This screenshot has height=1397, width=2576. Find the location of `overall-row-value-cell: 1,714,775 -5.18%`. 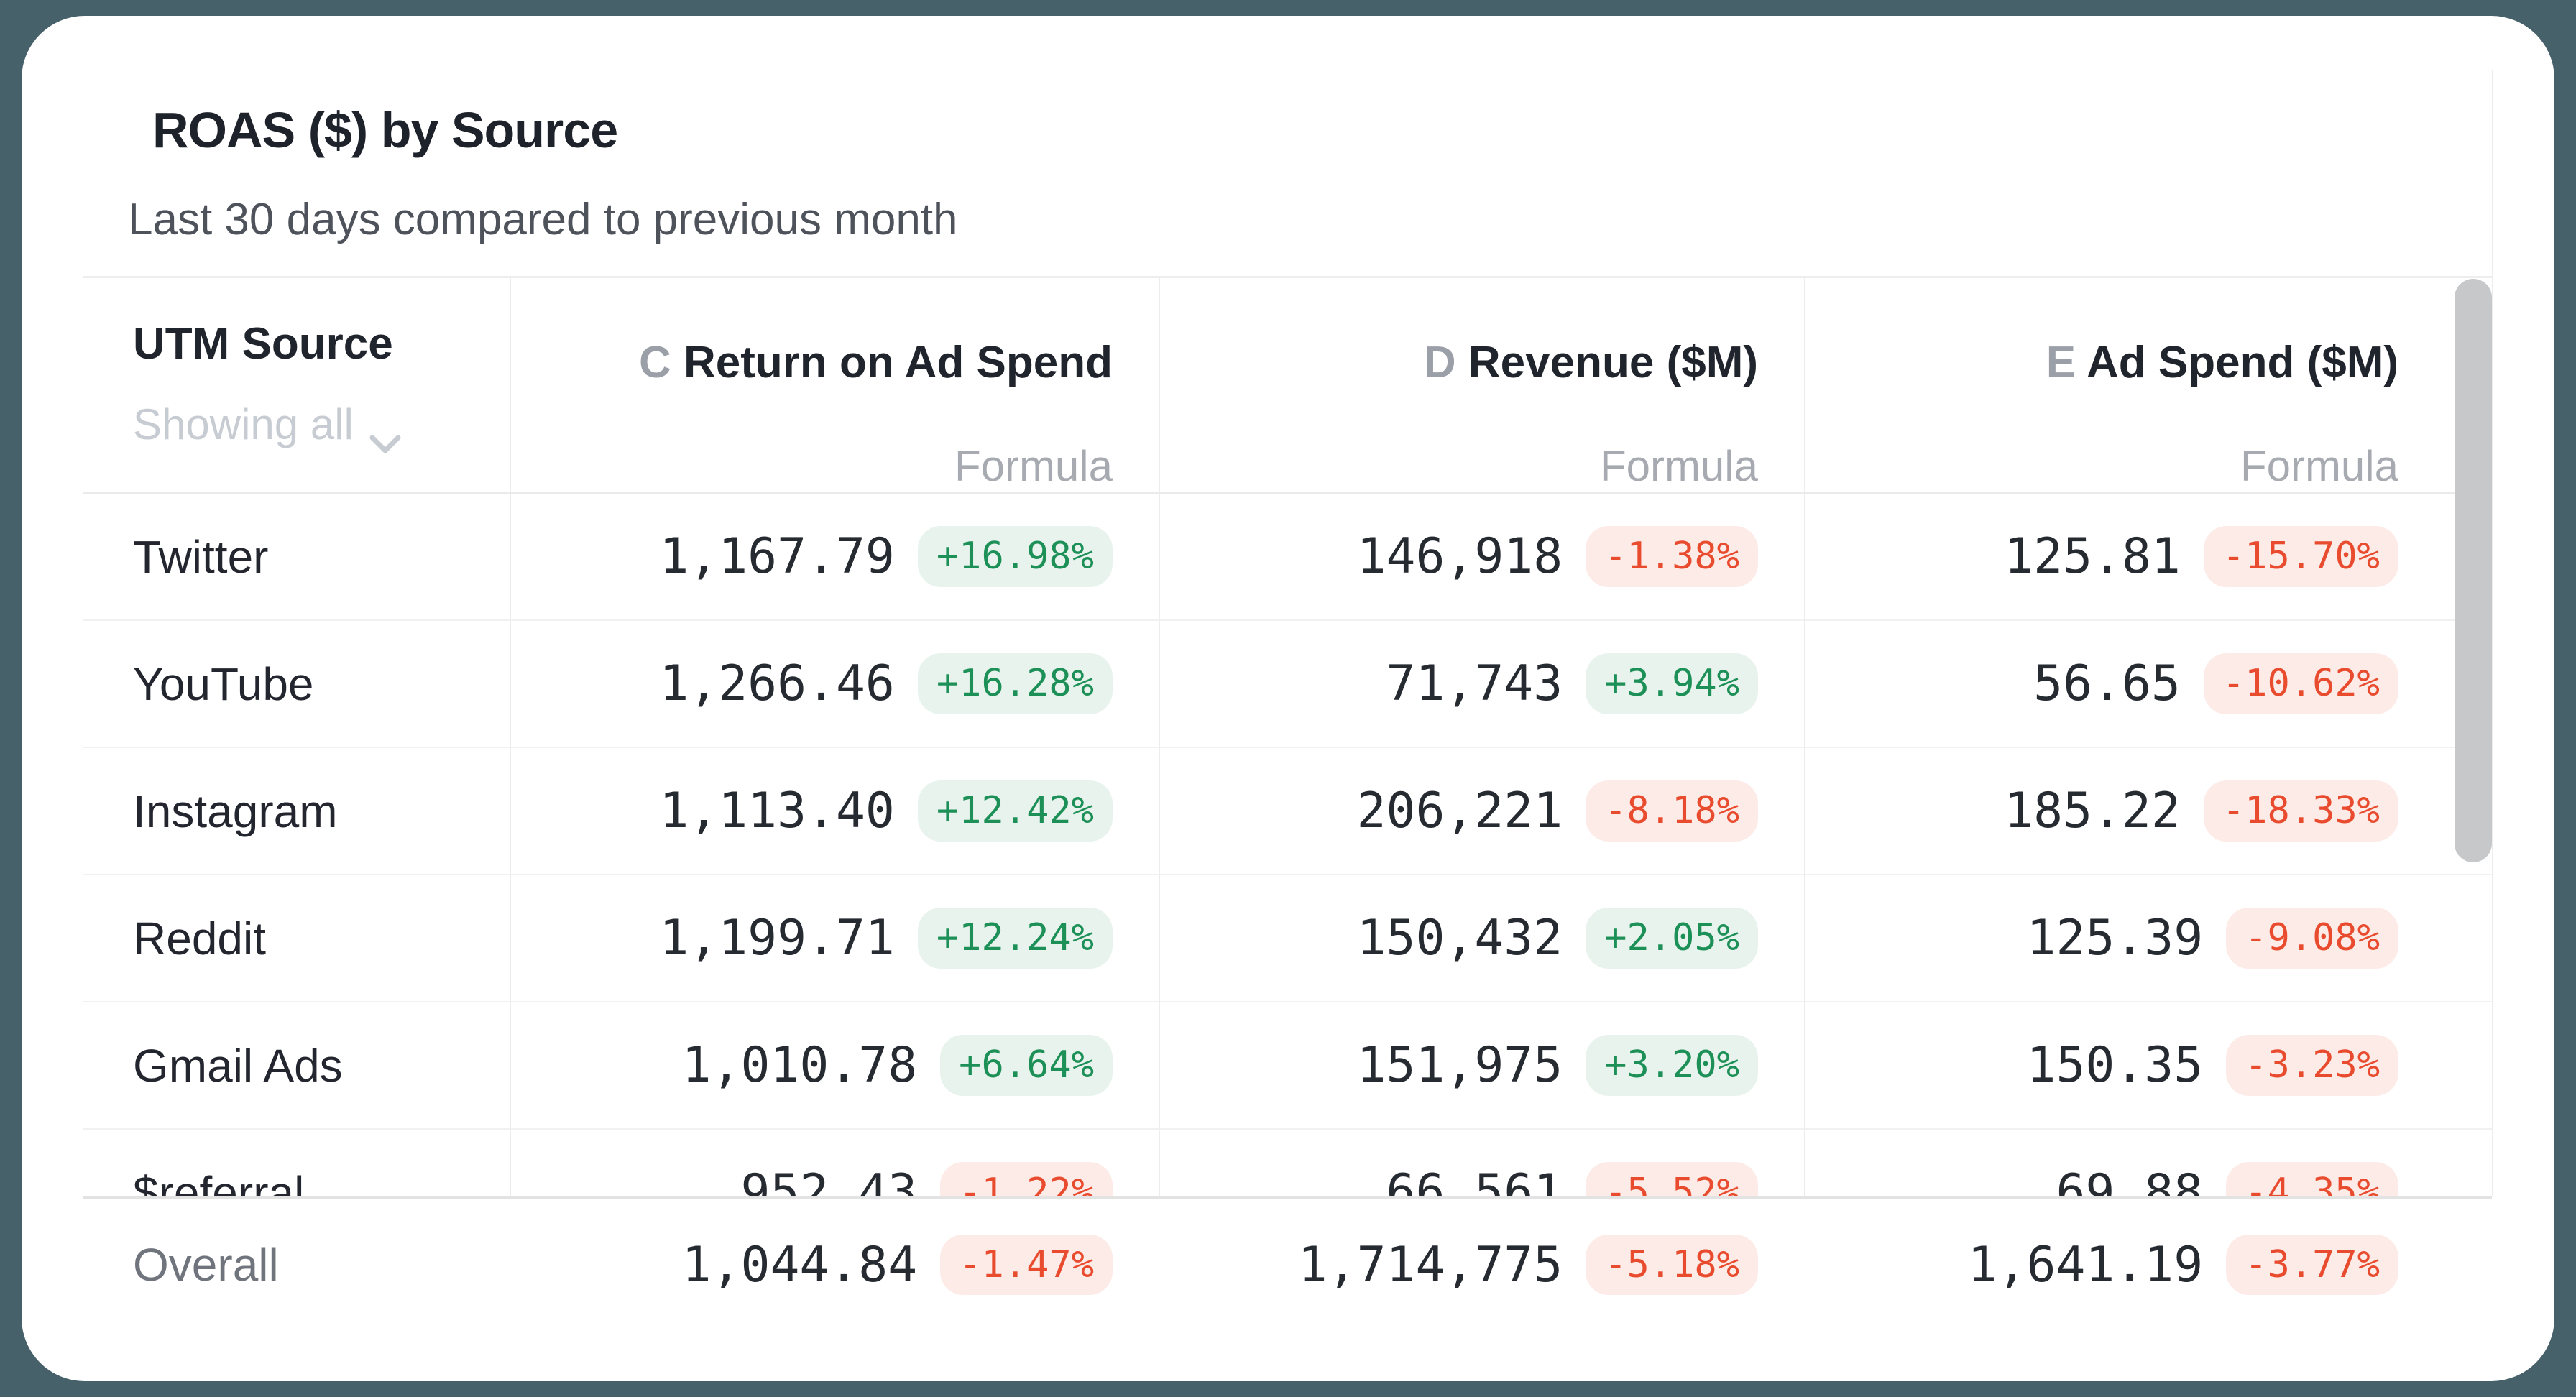

overall-row-value-cell: 1,714,775 -5.18% is located at coordinates (1481, 1265).